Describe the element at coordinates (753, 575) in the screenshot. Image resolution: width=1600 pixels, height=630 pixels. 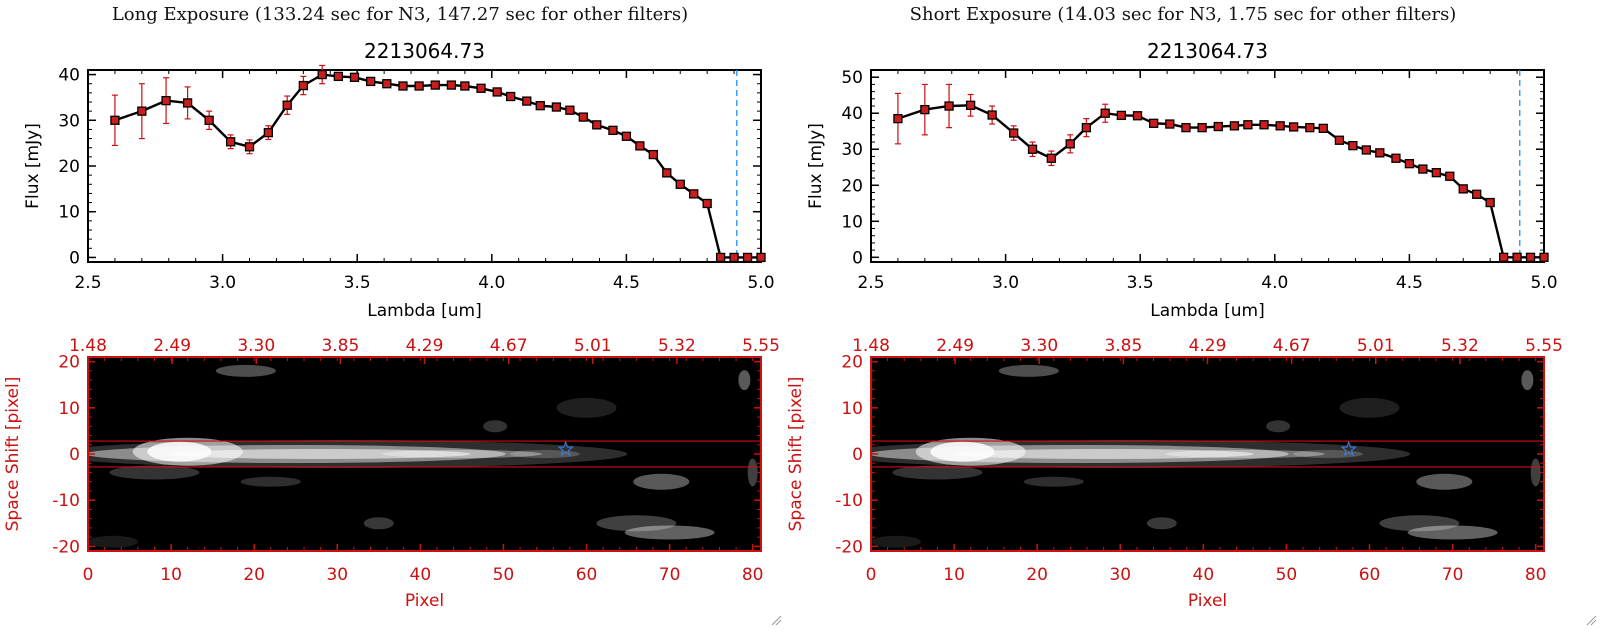
I see `pixel-tick-label: 80` at that location.